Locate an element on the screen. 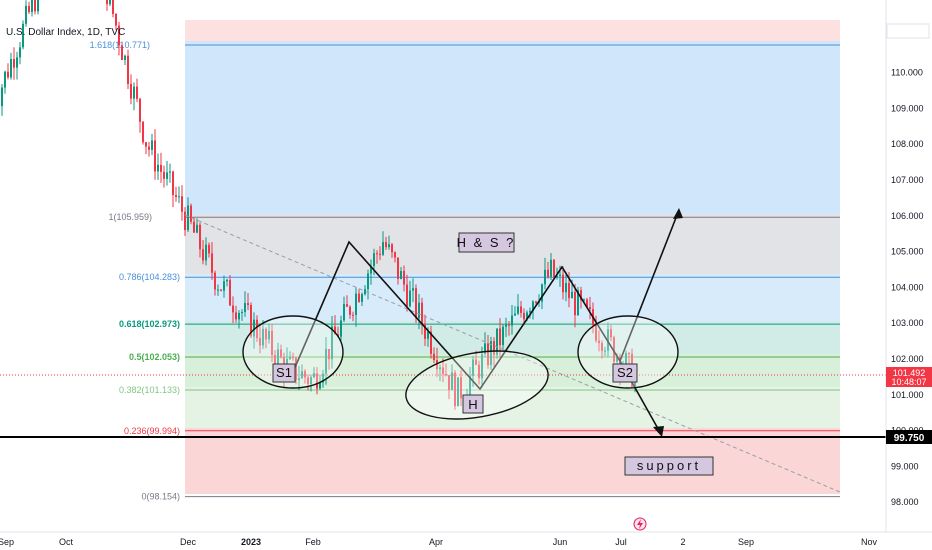 This screenshot has width=932, height=550. right-shoulder-box: S2 is located at coordinates (625, 373).